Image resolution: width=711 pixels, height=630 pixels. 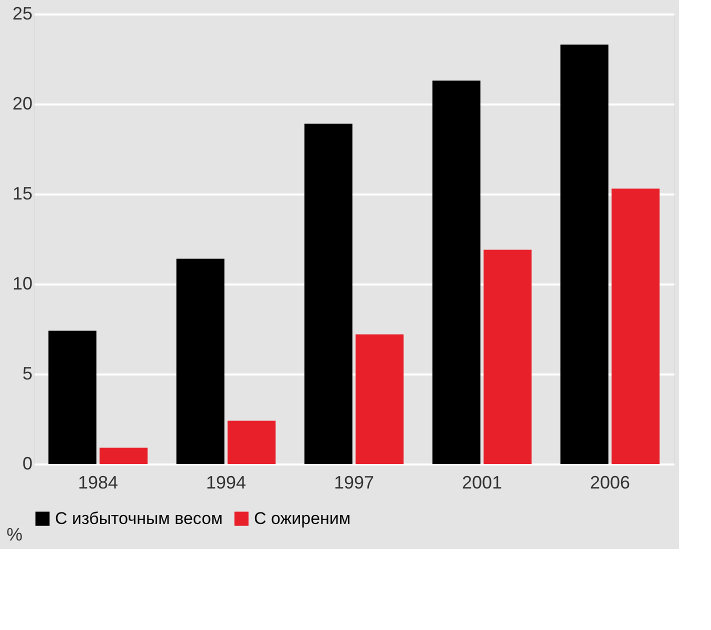 I want to click on y-tick-label: 0, so click(x=27, y=464).